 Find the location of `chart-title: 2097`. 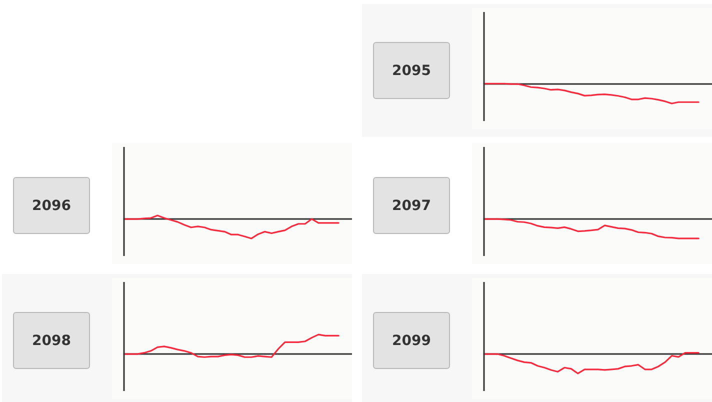

chart-title: 2097 is located at coordinates (411, 205).